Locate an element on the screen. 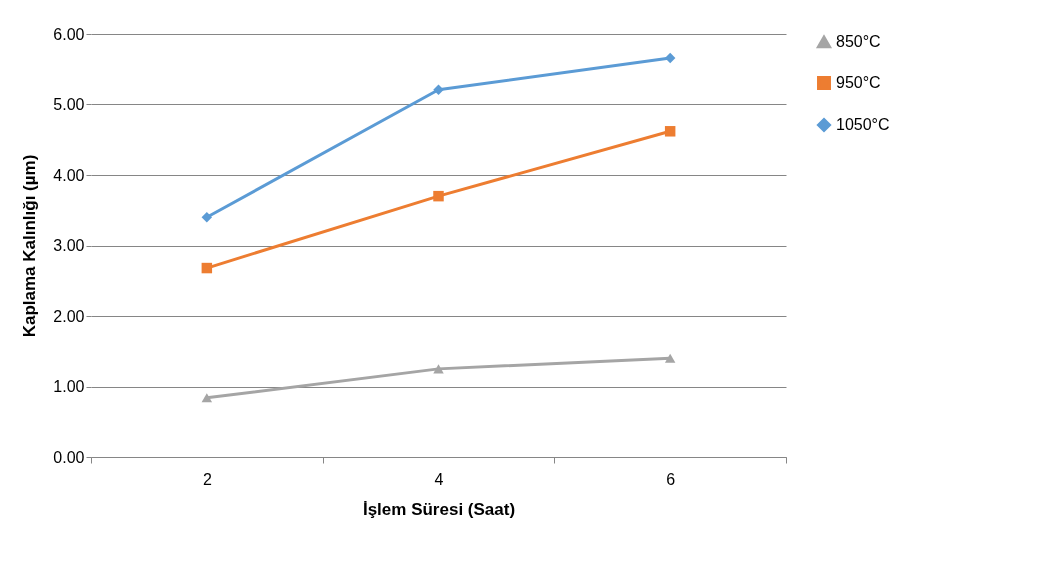  y-axis-title: Kaplama Kalınlığı (µm) is located at coordinates (30, 246).